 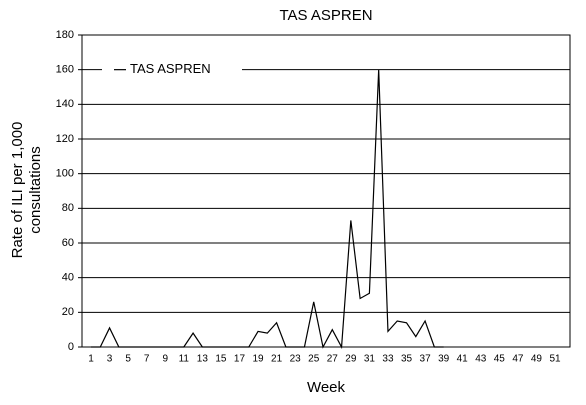 What do you see at coordinates (17, 190) in the screenshot?
I see `y-axis-title: Rate of ILI per 1,000` at bounding box center [17, 190].